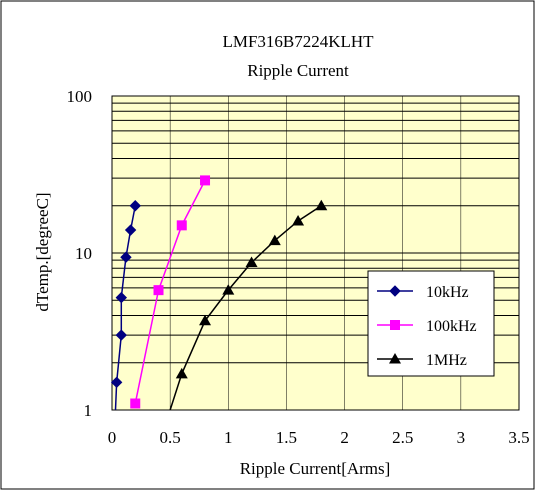 This screenshot has width=535, height=495. What do you see at coordinates (422, 360) in the screenshot?
I see `legend-item: 1MHz` at bounding box center [422, 360].